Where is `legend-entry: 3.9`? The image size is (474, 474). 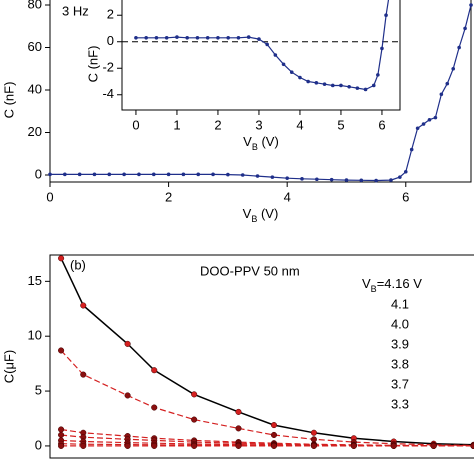
legend-entry: 3.9 is located at coordinates (400, 343).